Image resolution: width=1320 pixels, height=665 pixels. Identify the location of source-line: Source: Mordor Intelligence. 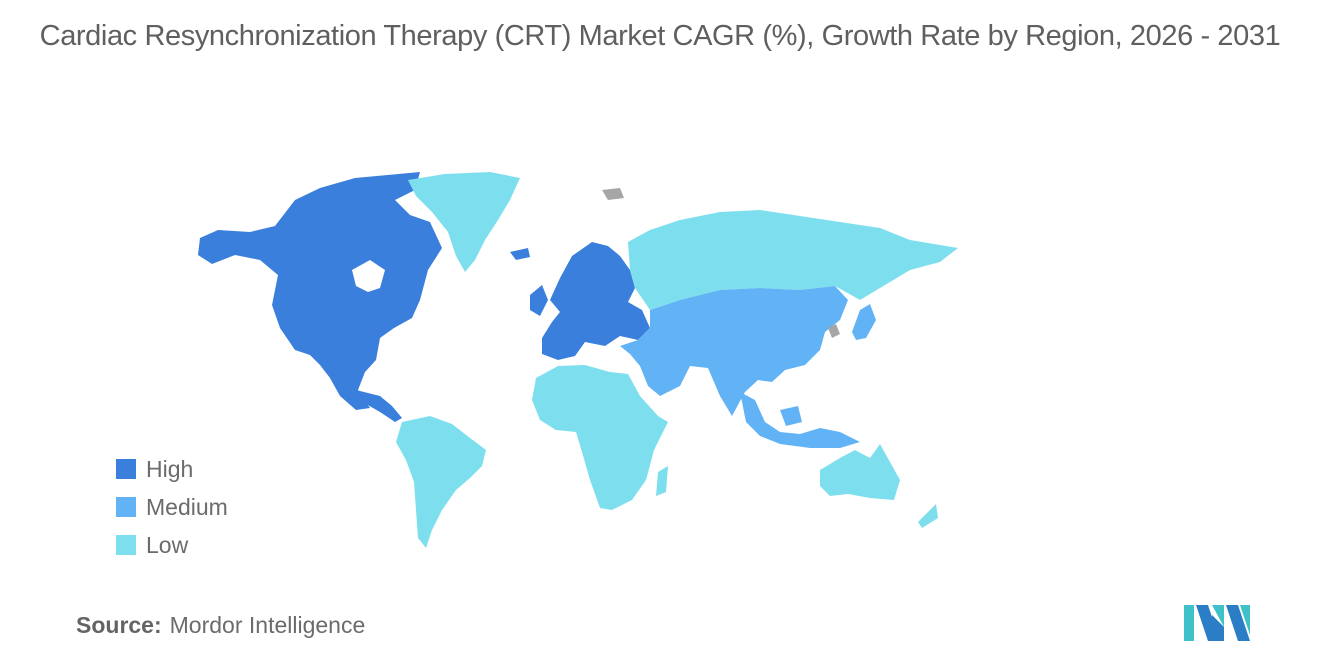
(220, 625).